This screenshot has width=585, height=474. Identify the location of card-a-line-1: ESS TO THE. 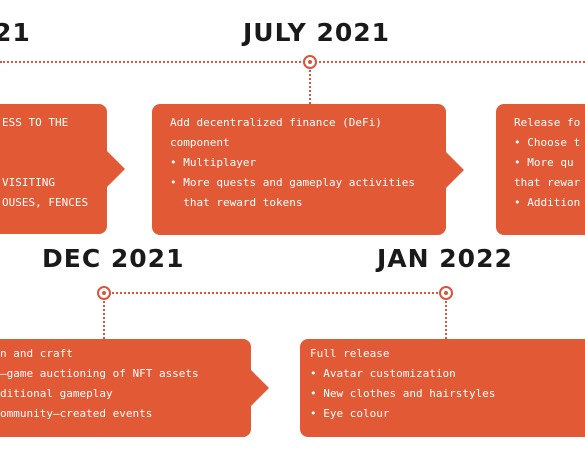
(35, 122).